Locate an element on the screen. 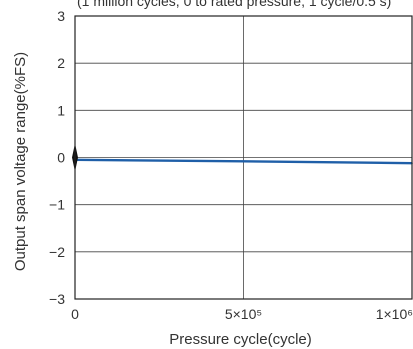  x-tick-label: 0 is located at coordinates (75, 314).